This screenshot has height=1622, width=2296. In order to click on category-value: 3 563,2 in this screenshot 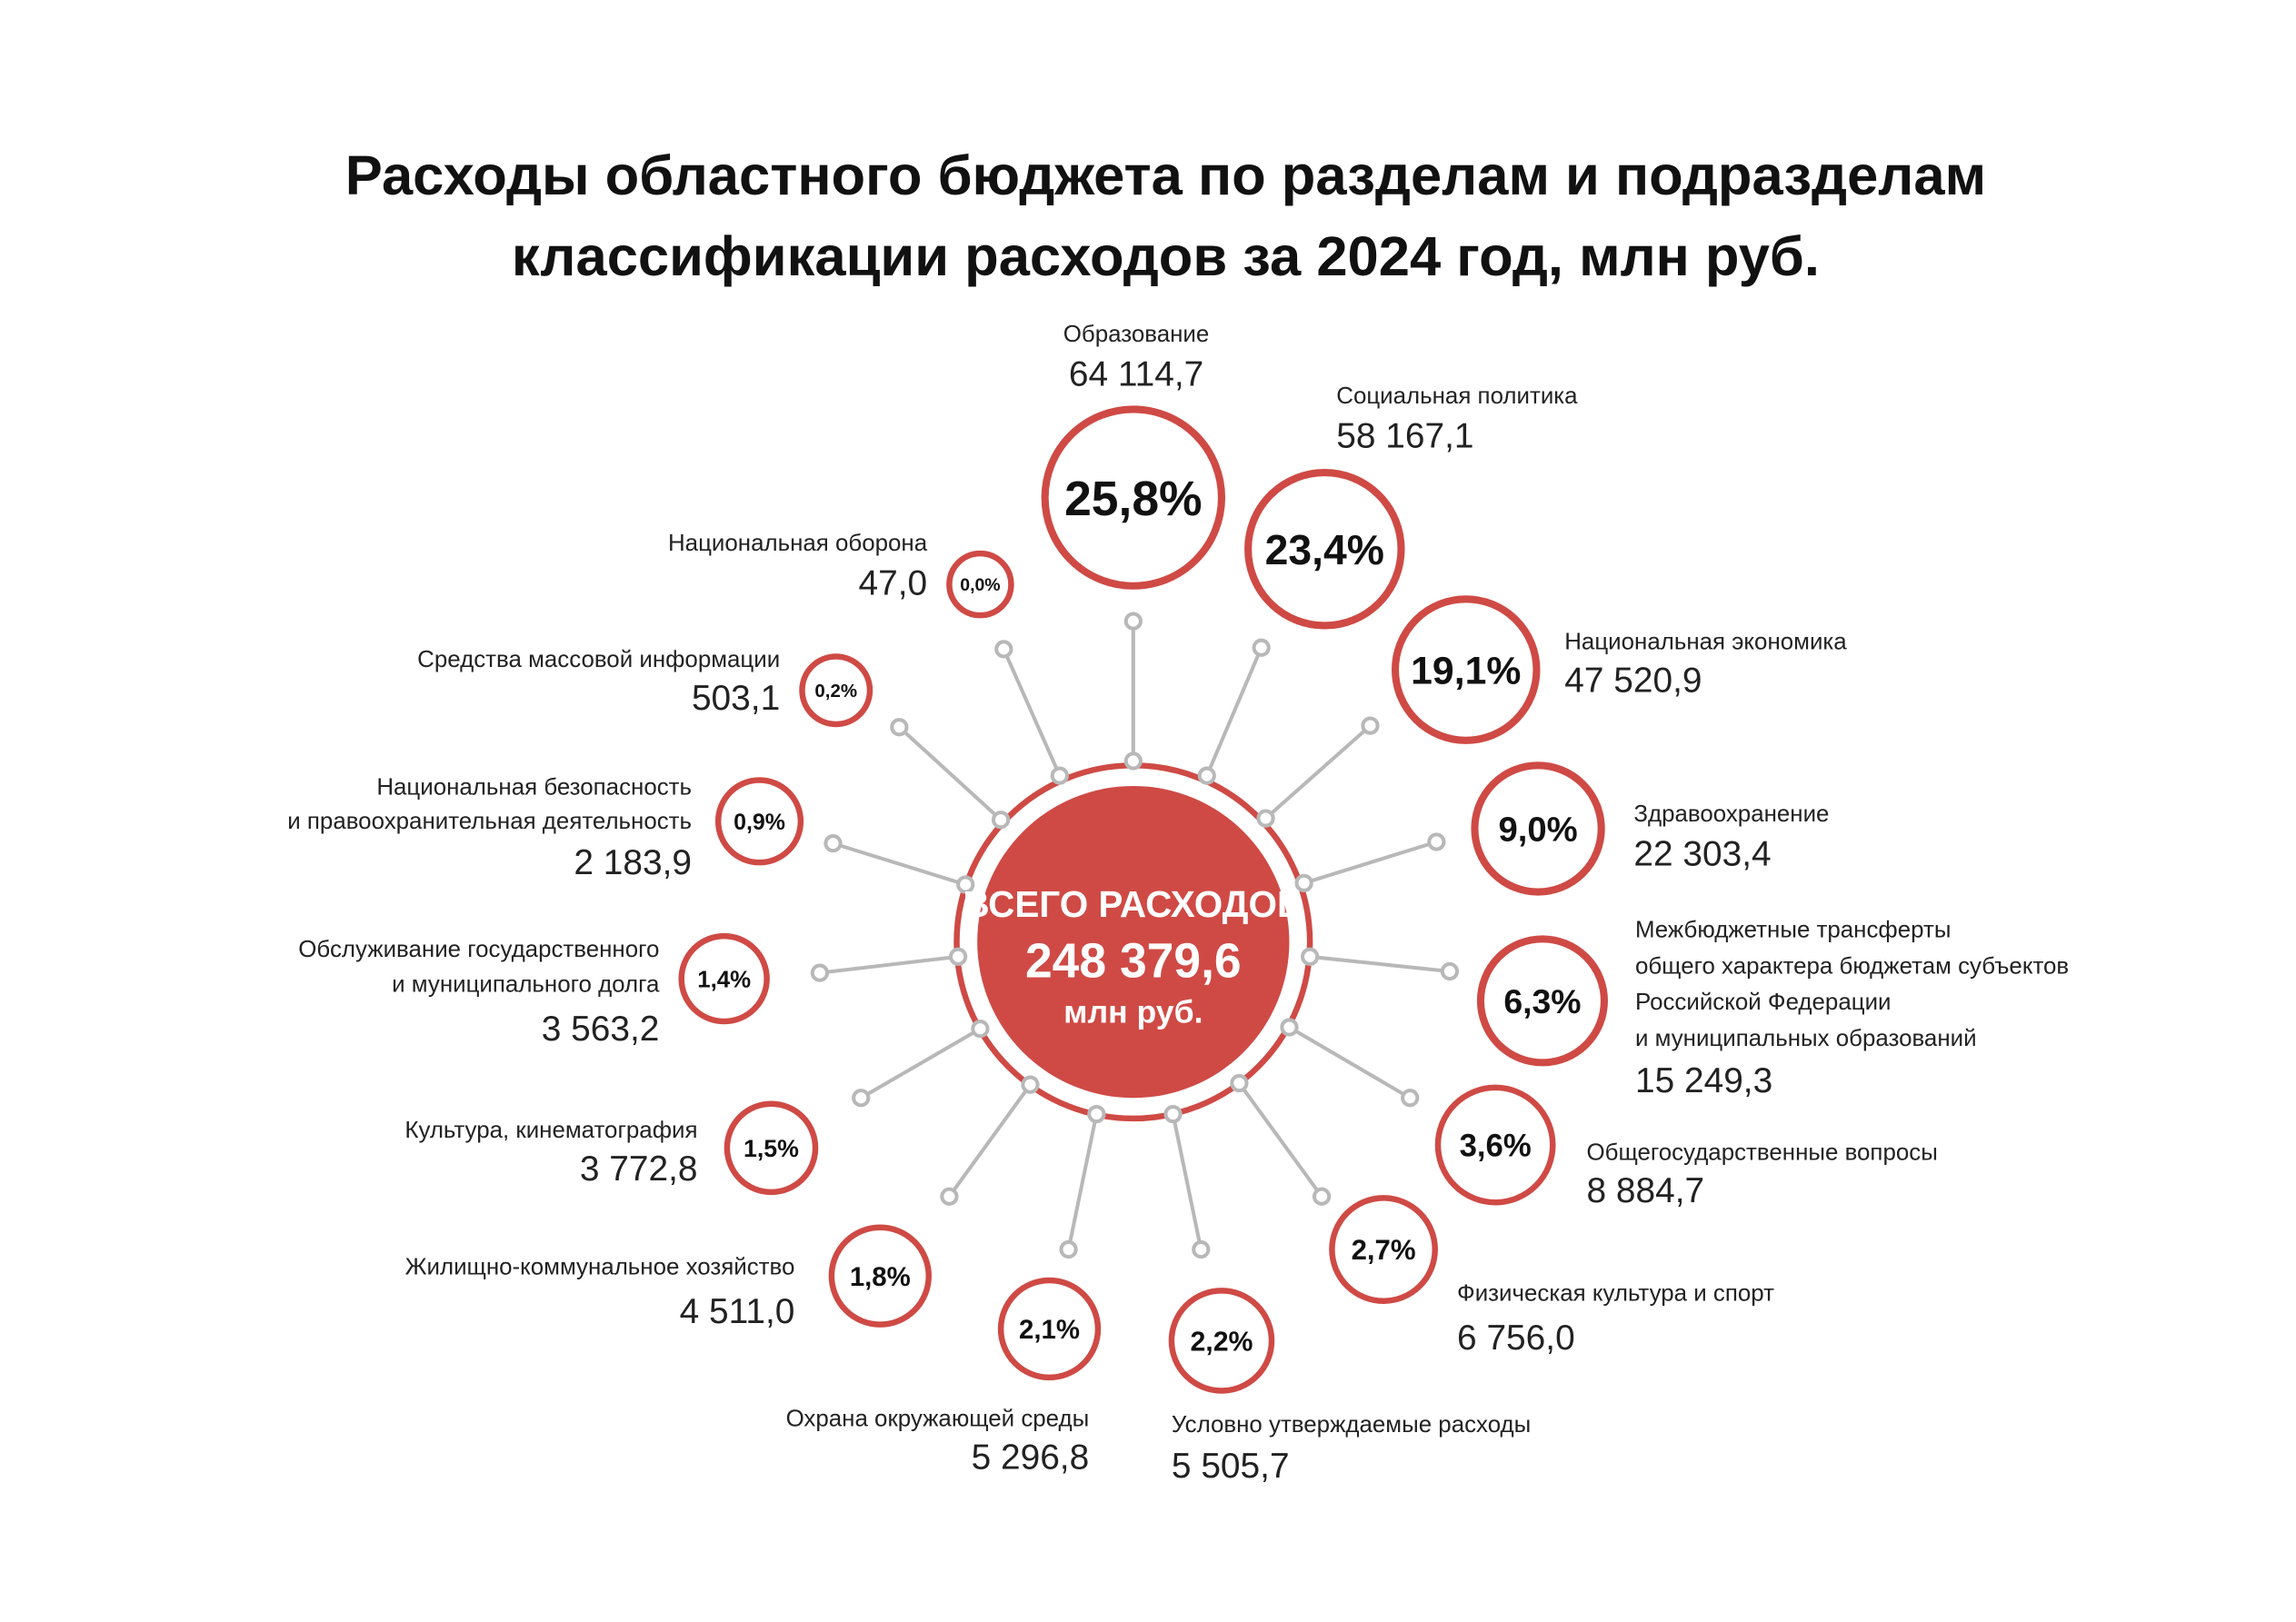, I will do `click(601, 1029)`.